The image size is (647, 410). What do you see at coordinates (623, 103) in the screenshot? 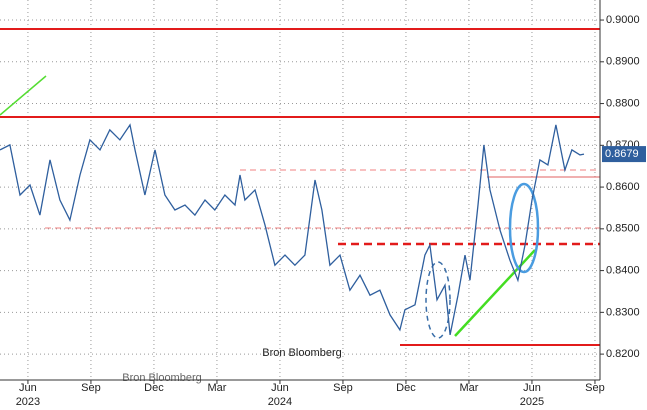
I see `y-tick-label: 0.8800` at bounding box center [623, 103].